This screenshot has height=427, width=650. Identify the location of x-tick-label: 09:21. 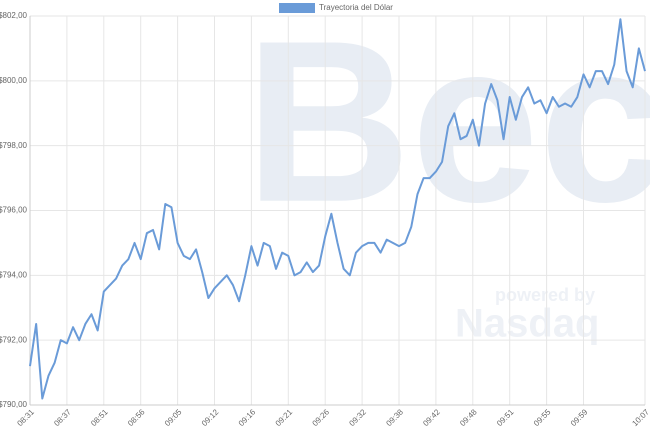
(284, 417).